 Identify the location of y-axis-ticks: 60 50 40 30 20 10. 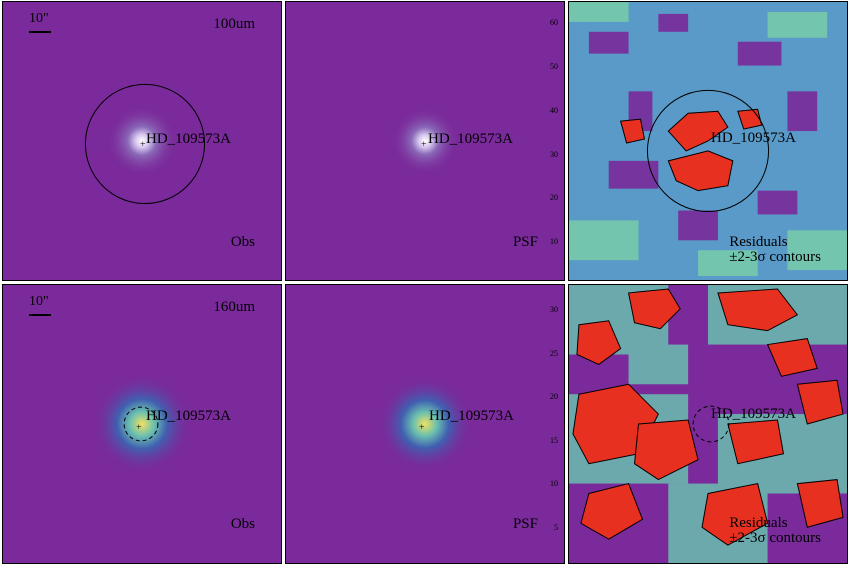
(554, 132).